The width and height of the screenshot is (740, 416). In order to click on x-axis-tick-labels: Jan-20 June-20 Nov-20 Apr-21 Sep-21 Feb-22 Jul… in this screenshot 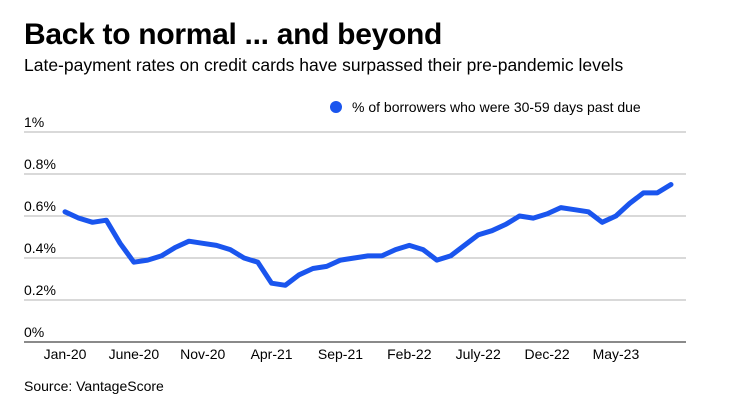, I will do `click(342, 354)`.